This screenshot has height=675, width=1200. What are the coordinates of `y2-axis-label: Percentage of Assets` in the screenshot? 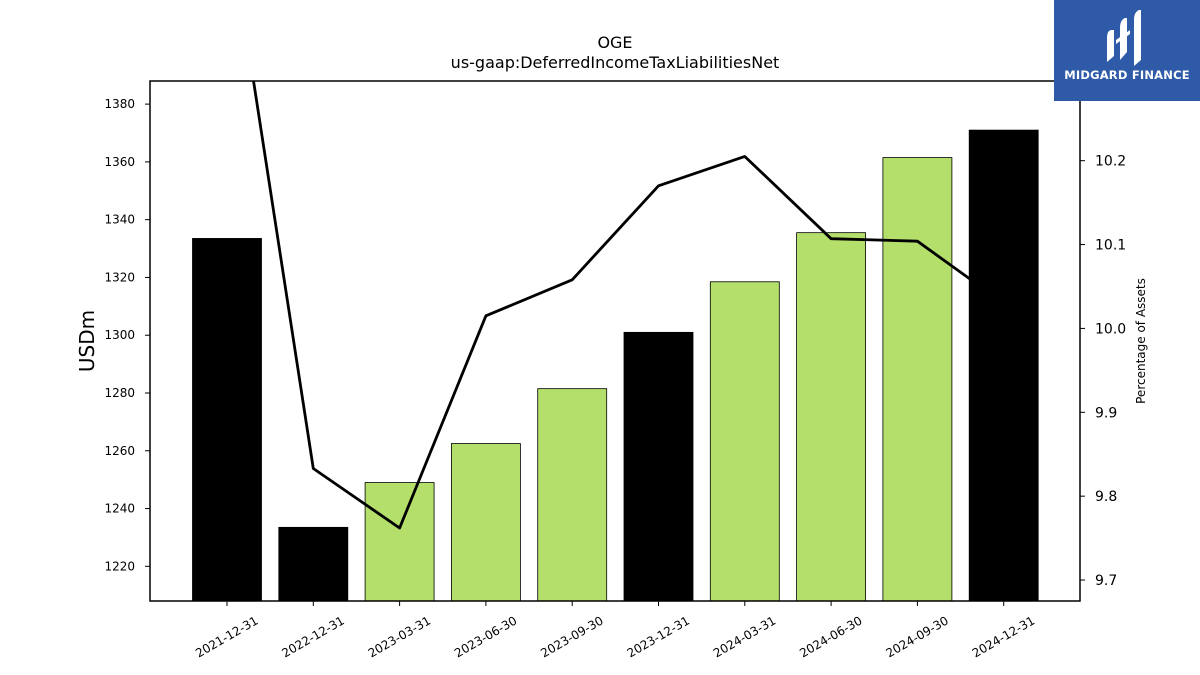 It's located at (1141, 341).